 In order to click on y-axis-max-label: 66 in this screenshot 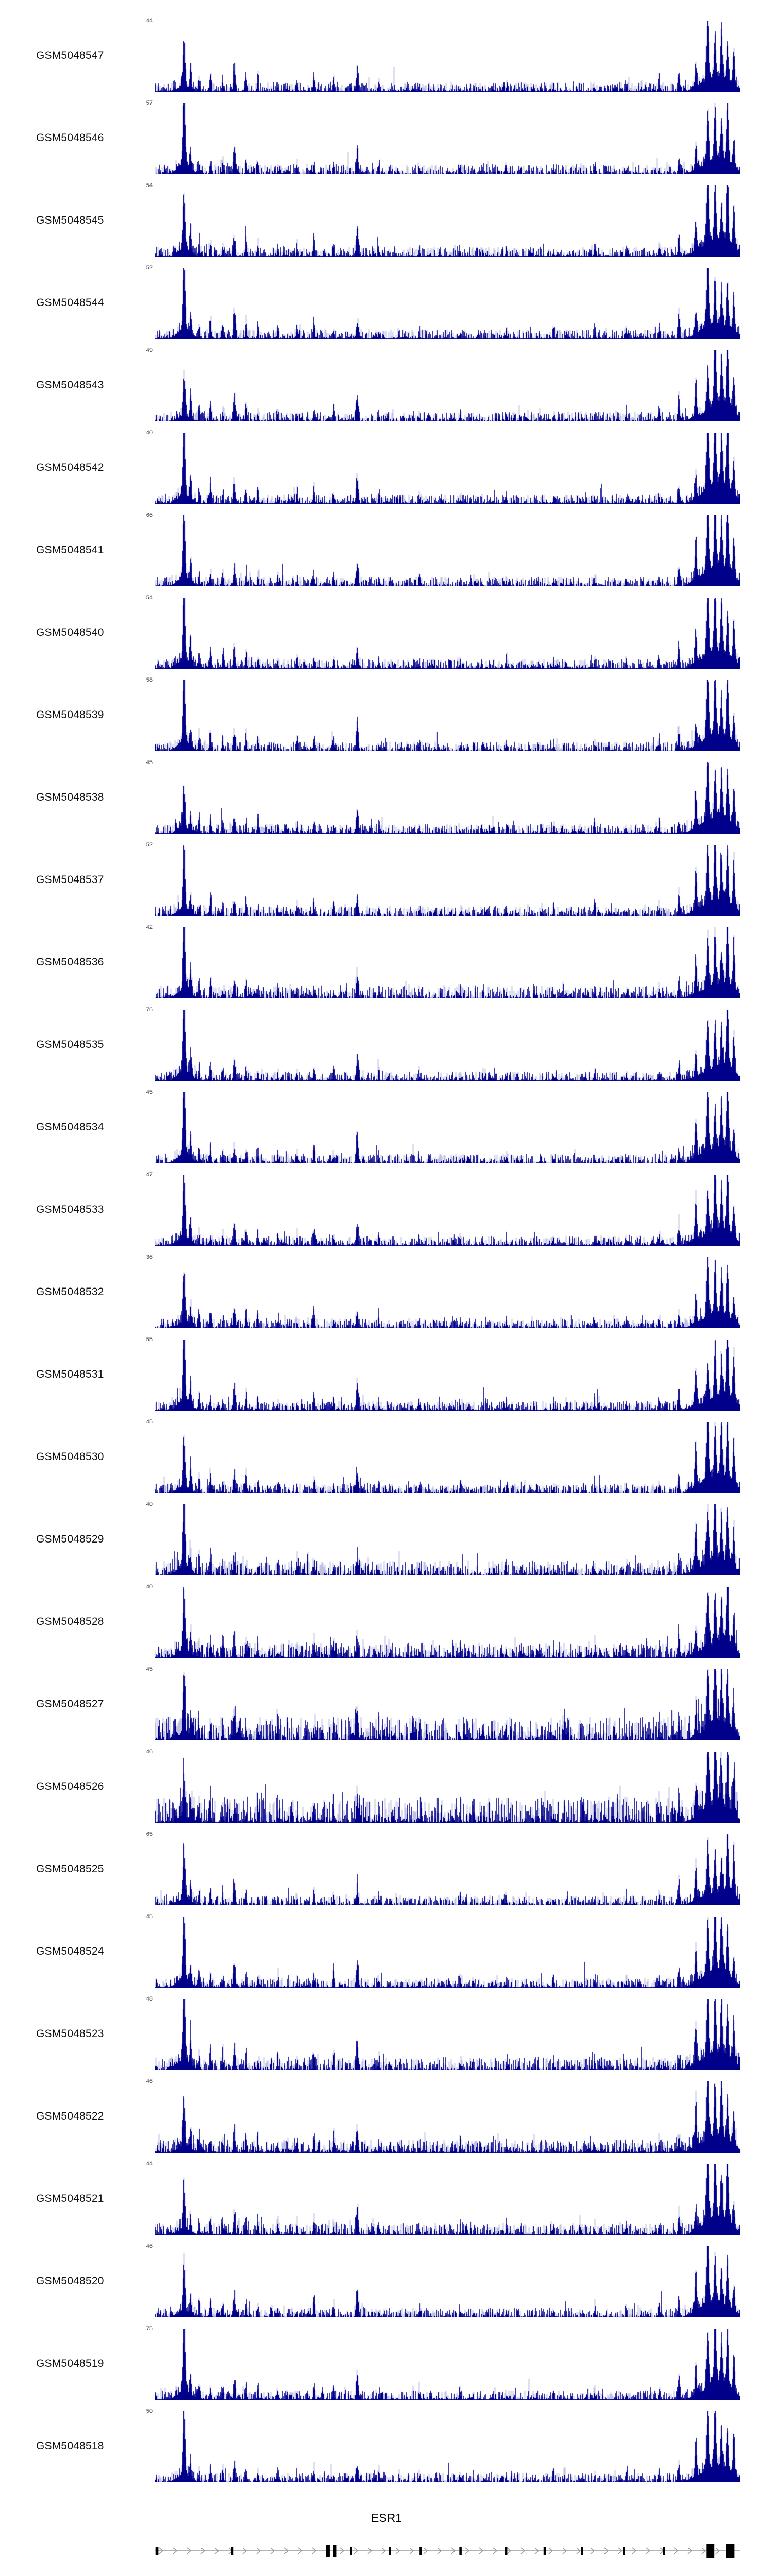, I will do `click(149, 515)`.